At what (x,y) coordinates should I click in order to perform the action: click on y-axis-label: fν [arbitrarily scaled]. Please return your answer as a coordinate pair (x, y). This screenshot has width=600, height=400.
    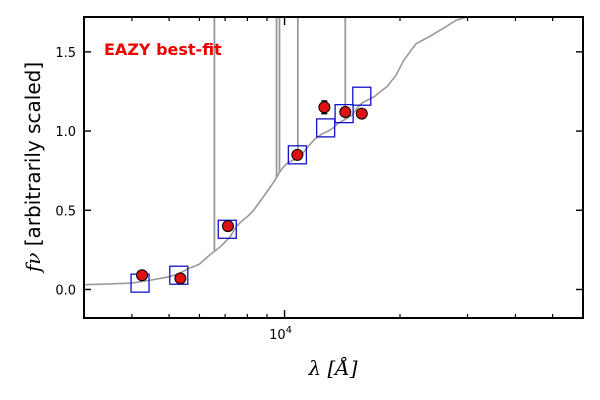
    Looking at the image, I should click on (33, 168).